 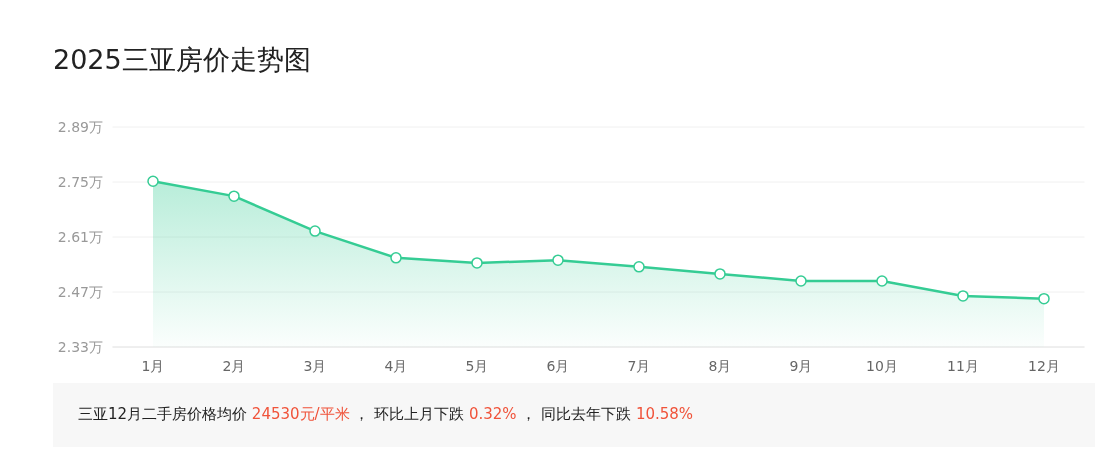 What do you see at coordinates (315, 366) in the screenshot?
I see `x-tick-label: 3月` at bounding box center [315, 366].